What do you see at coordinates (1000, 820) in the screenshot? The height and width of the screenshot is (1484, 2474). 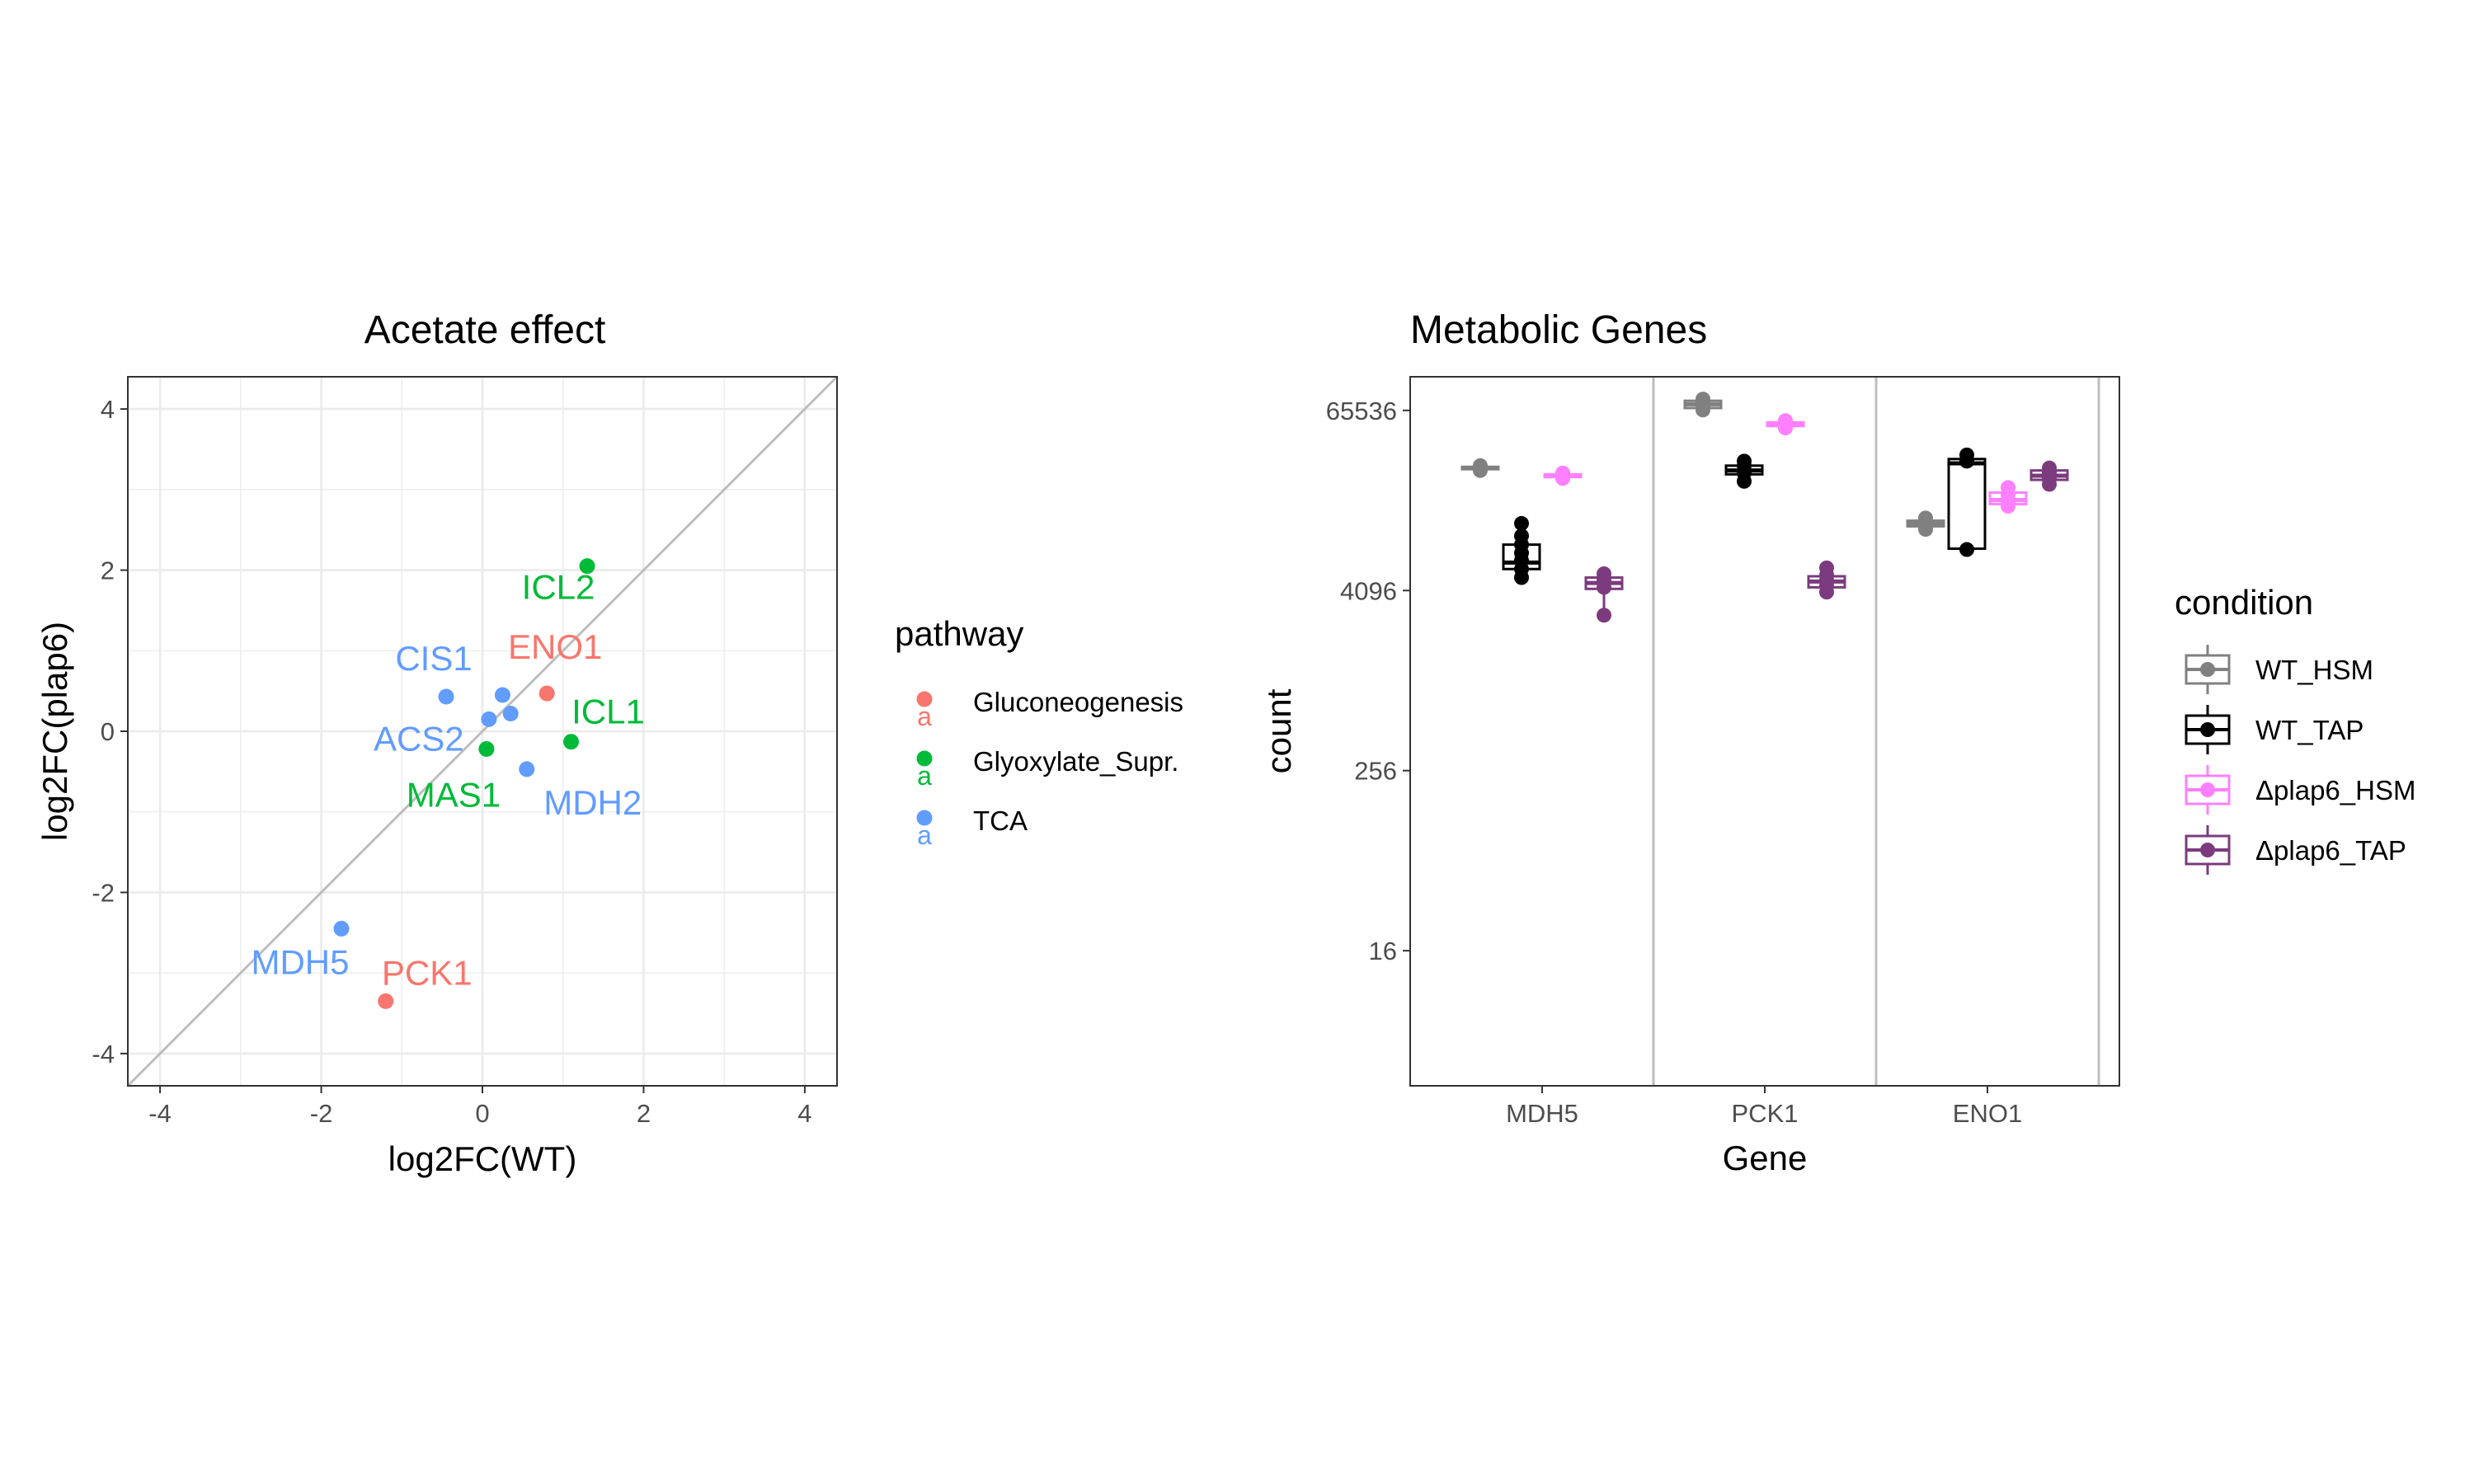 I see `legend-label: TCA` at bounding box center [1000, 820].